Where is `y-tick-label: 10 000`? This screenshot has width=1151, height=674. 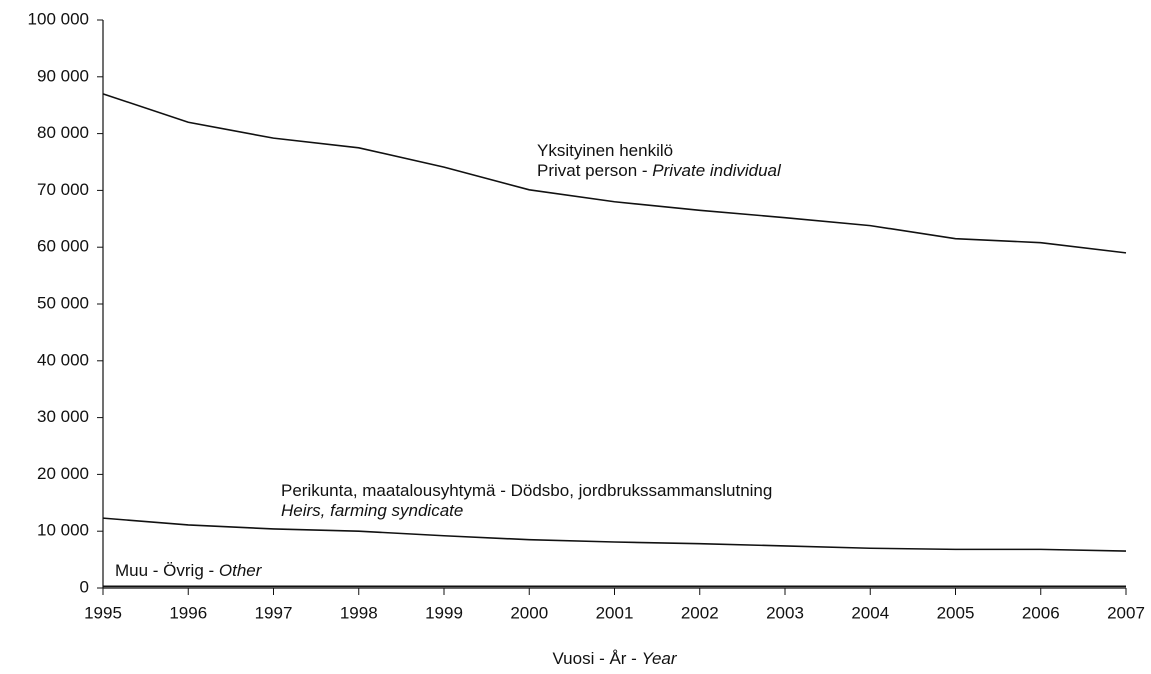 y-tick-label: 10 000 is located at coordinates (63, 530).